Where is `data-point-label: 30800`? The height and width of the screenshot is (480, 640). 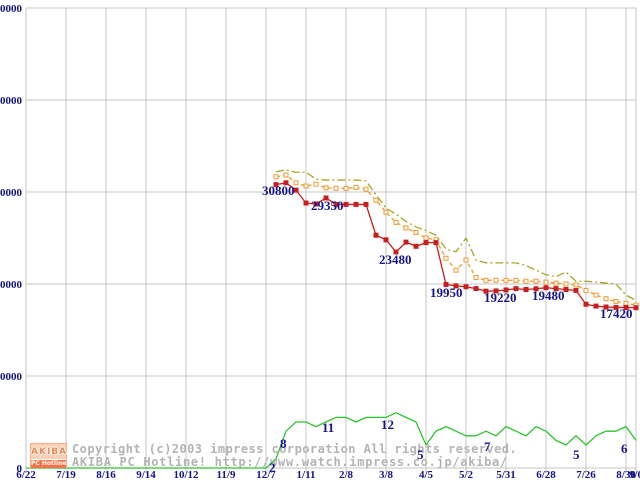
data-point-label: 30800 is located at coordinates (278, 190).